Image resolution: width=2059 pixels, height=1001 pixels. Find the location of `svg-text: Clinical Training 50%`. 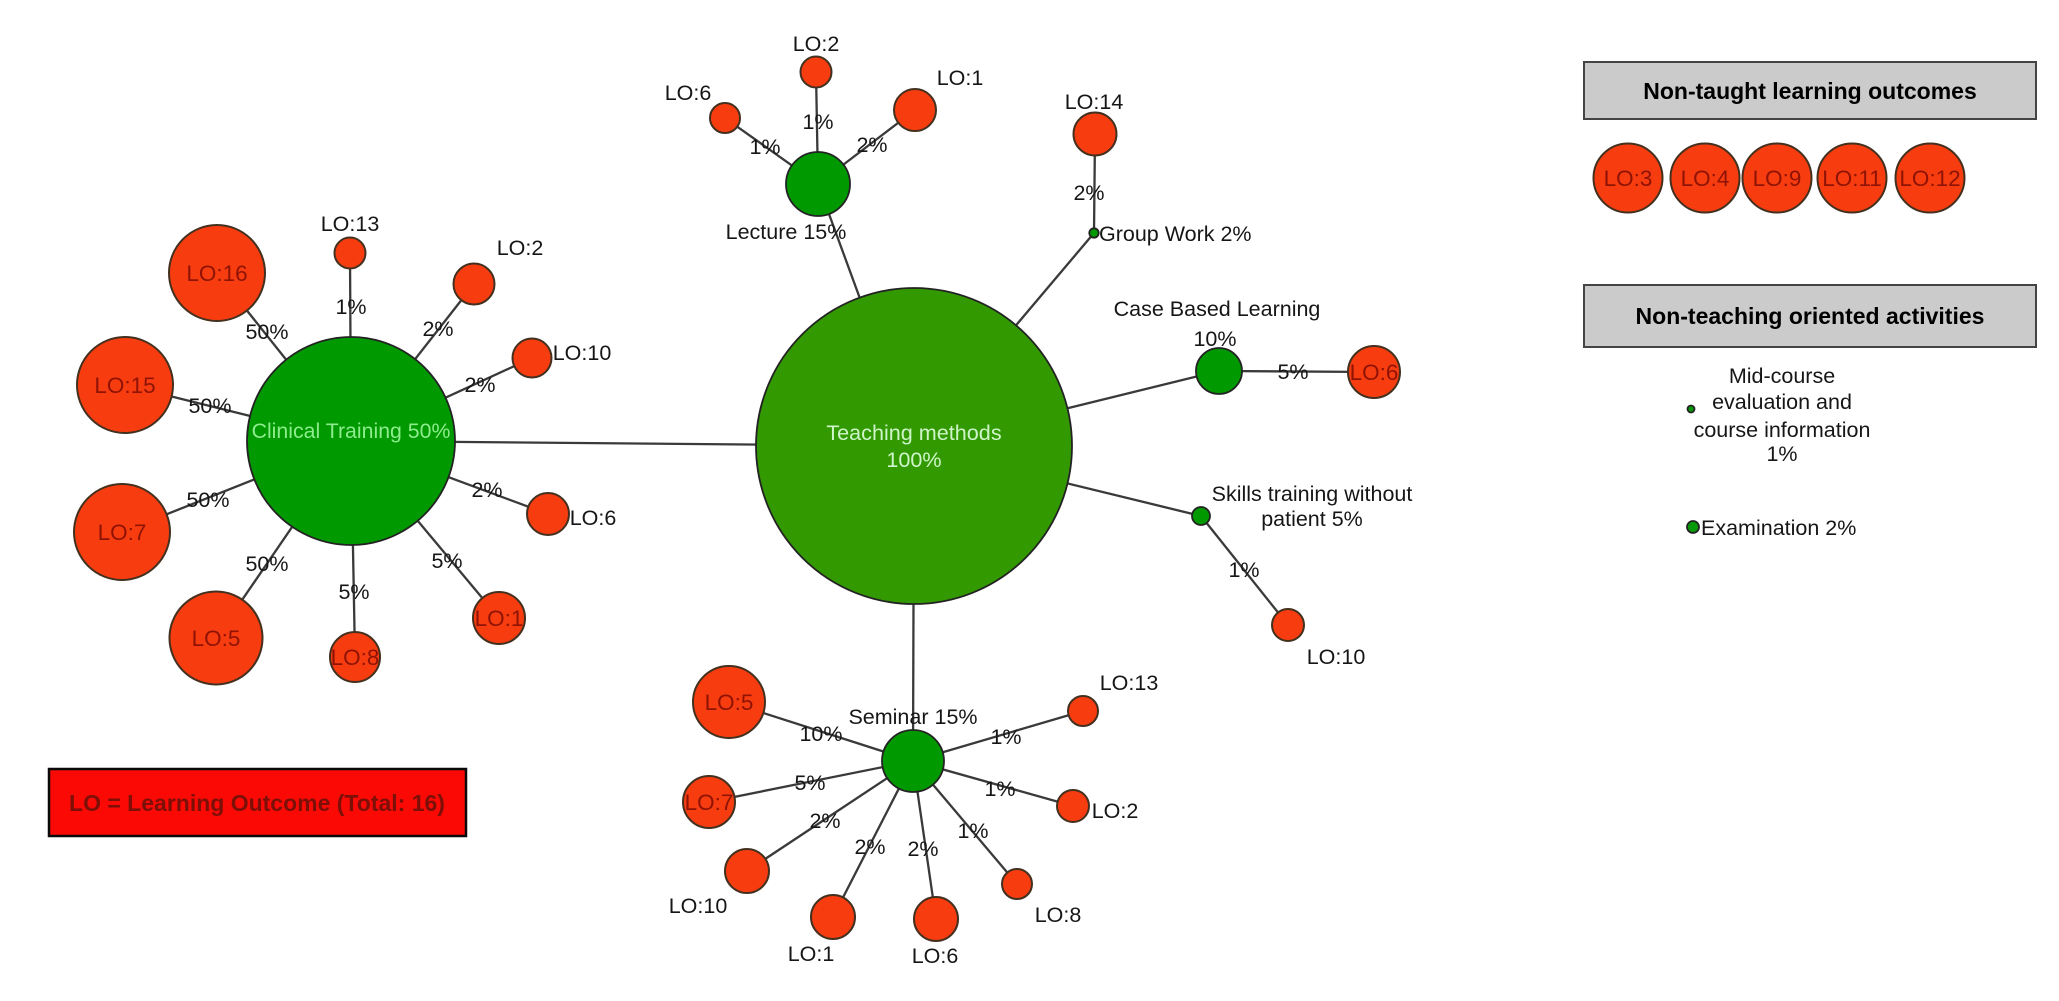

svg-text: Clinical Training 50% is located at coordinates (351, 431).